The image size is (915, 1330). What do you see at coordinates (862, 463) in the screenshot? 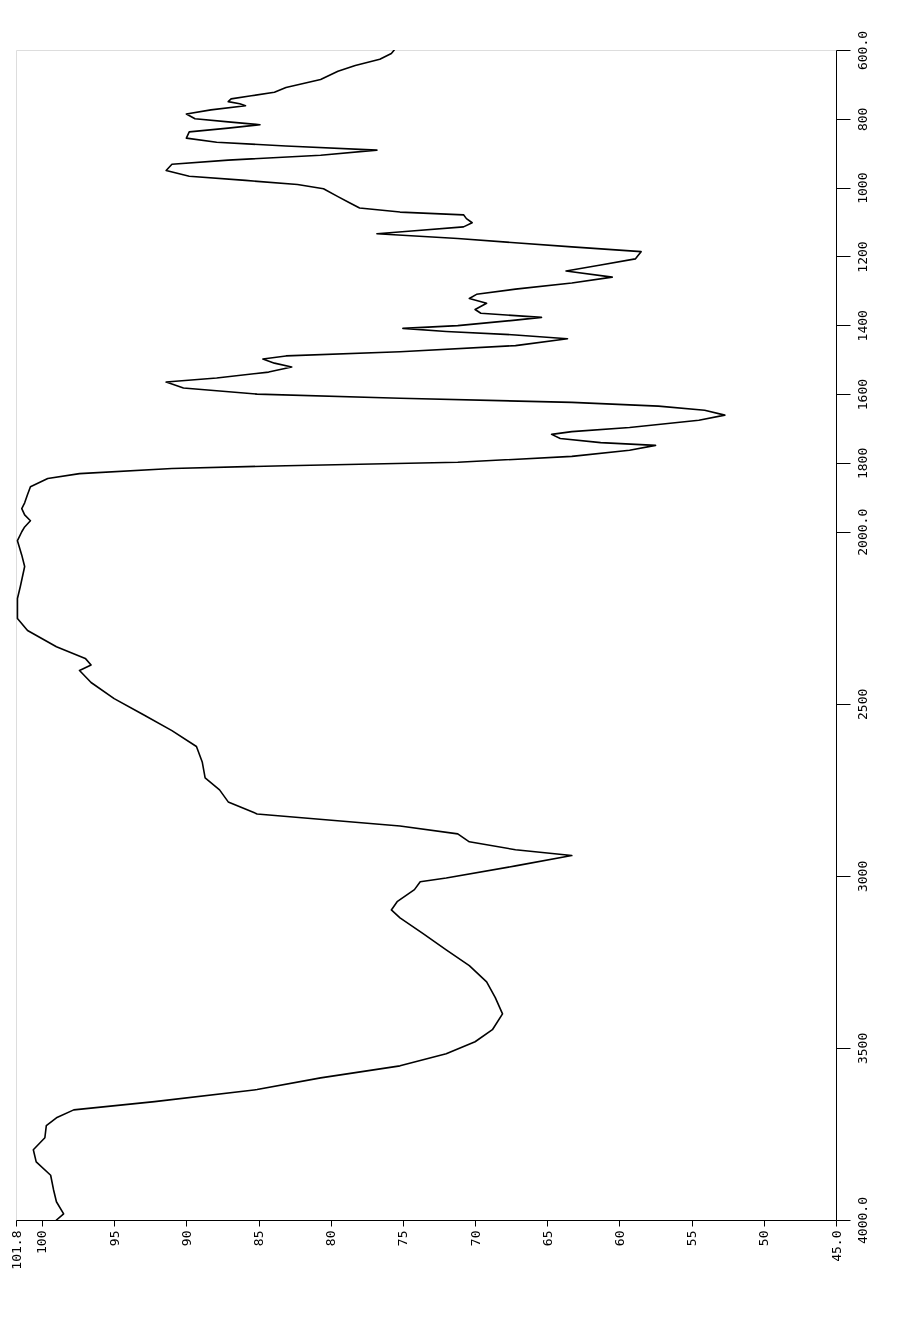
I see `y-tick-label: 1800` at bounding box center [862, 463].